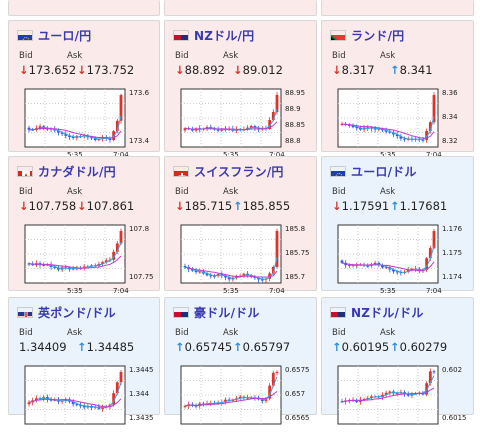 Image resolution: width=480 pixels, height=438 pixels. Describe the element at coordinates (181, 35) in the screenshot. I see `nz-flag-icon` at that location.